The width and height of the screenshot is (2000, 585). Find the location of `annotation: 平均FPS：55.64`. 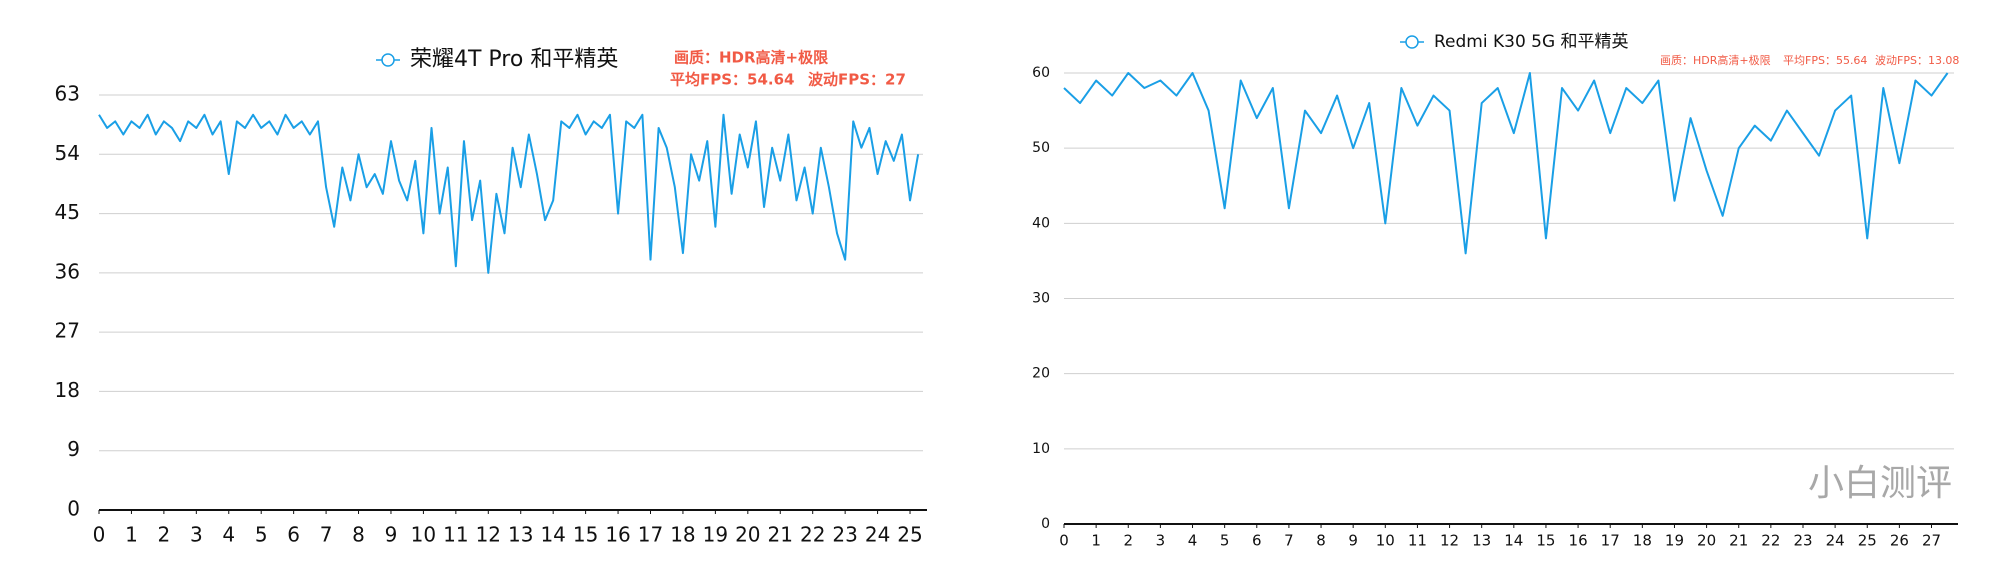

annotation: 平均FPS：55.64 is located at coordinates (1825, 60).